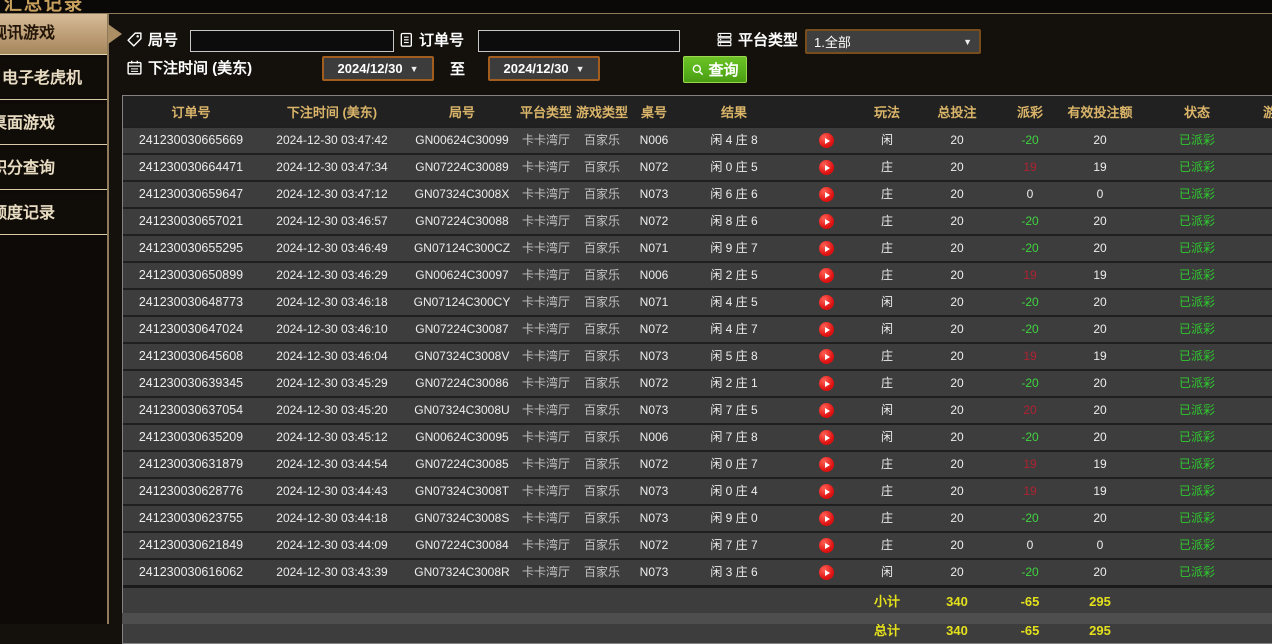 This screenshot has height=644, width=1272. Describe the element at coordinates (332, 572) in the screenshot. I see `cell-bet-time: 2024-12-30 03:43:39` at that location.